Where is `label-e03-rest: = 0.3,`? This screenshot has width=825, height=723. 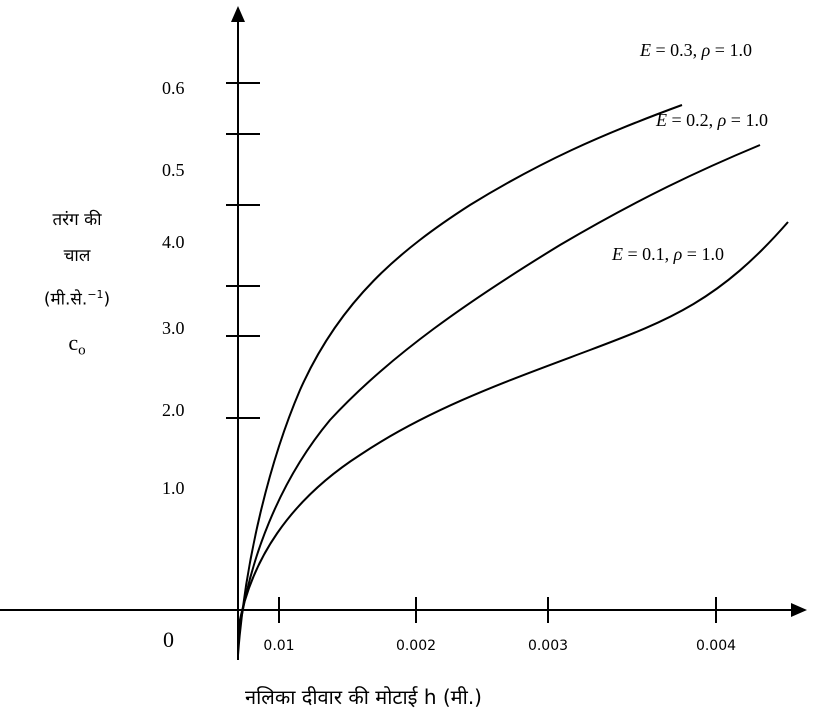
label-e03-rest: = 0.3, is located at coordinates (676, 50).